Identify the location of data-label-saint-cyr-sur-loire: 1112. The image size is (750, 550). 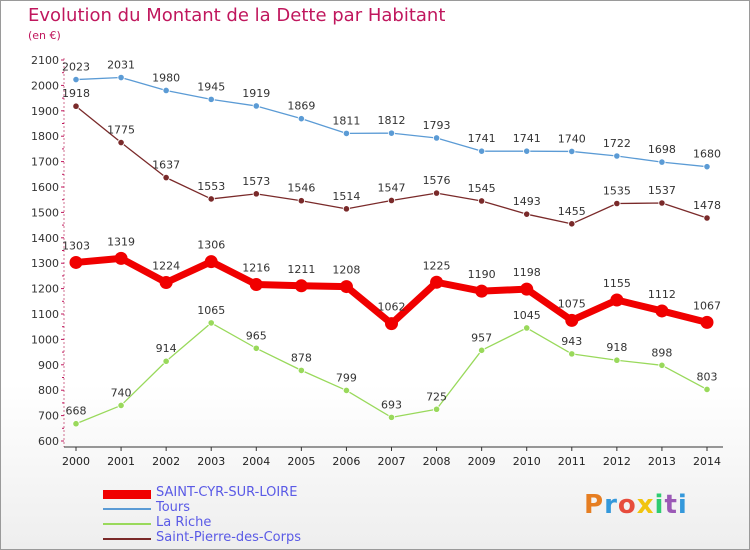
(662, 294).